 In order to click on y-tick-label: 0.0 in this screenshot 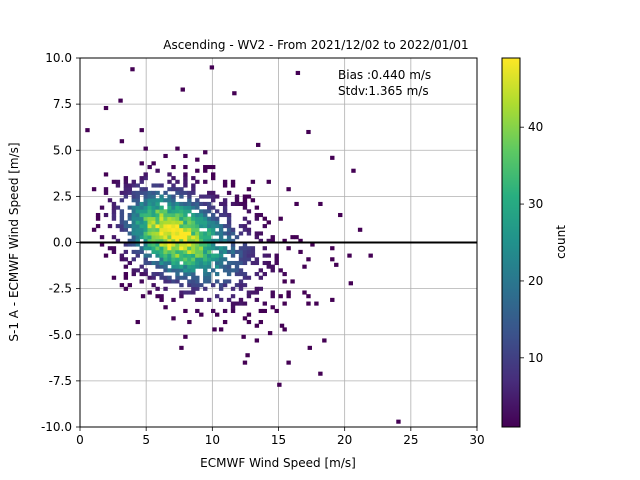, I will do `click(62, 243)`.